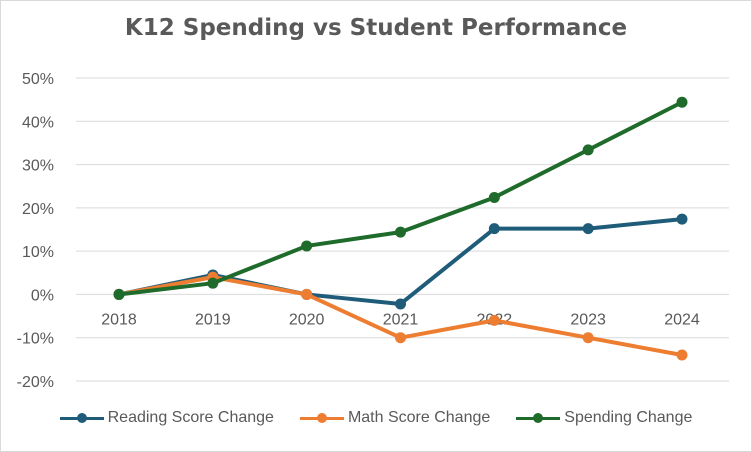 This screenshot has height=452, width=752. Describe the element at coordinates (628, 417) in the screenshot. I see `legend-label: Spending Change` at that location.